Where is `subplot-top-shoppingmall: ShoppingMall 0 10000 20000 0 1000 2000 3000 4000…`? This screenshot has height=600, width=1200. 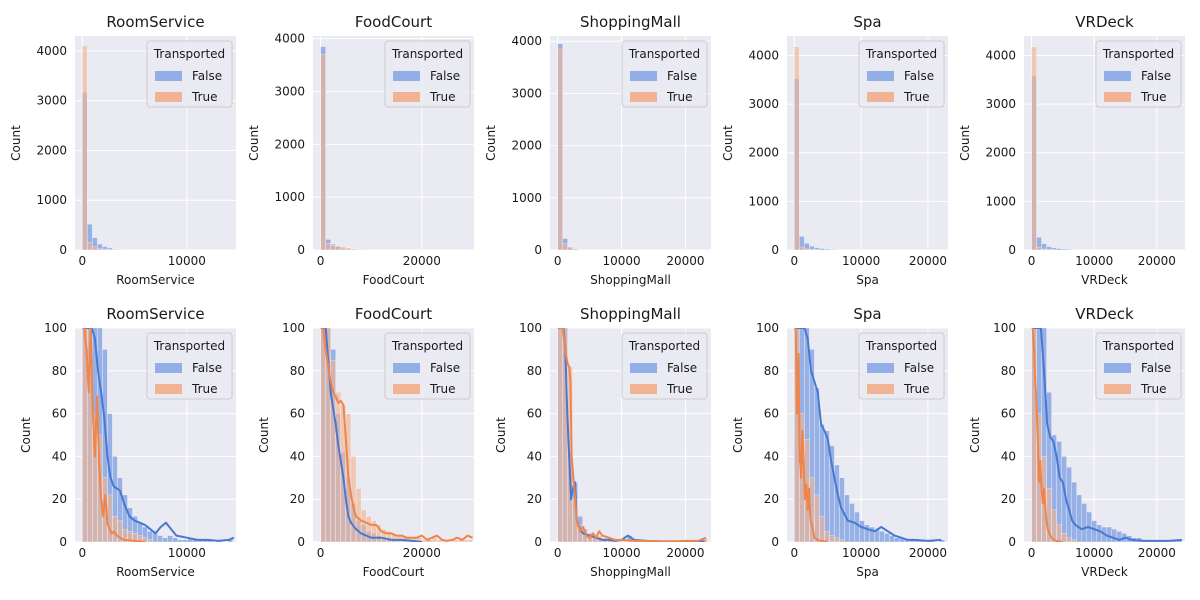
subplot-top-shoppingmall: ShoppingMall 0 10000 20000 0 1000 2000 3000 4000… is located at coordinates (597, 150).